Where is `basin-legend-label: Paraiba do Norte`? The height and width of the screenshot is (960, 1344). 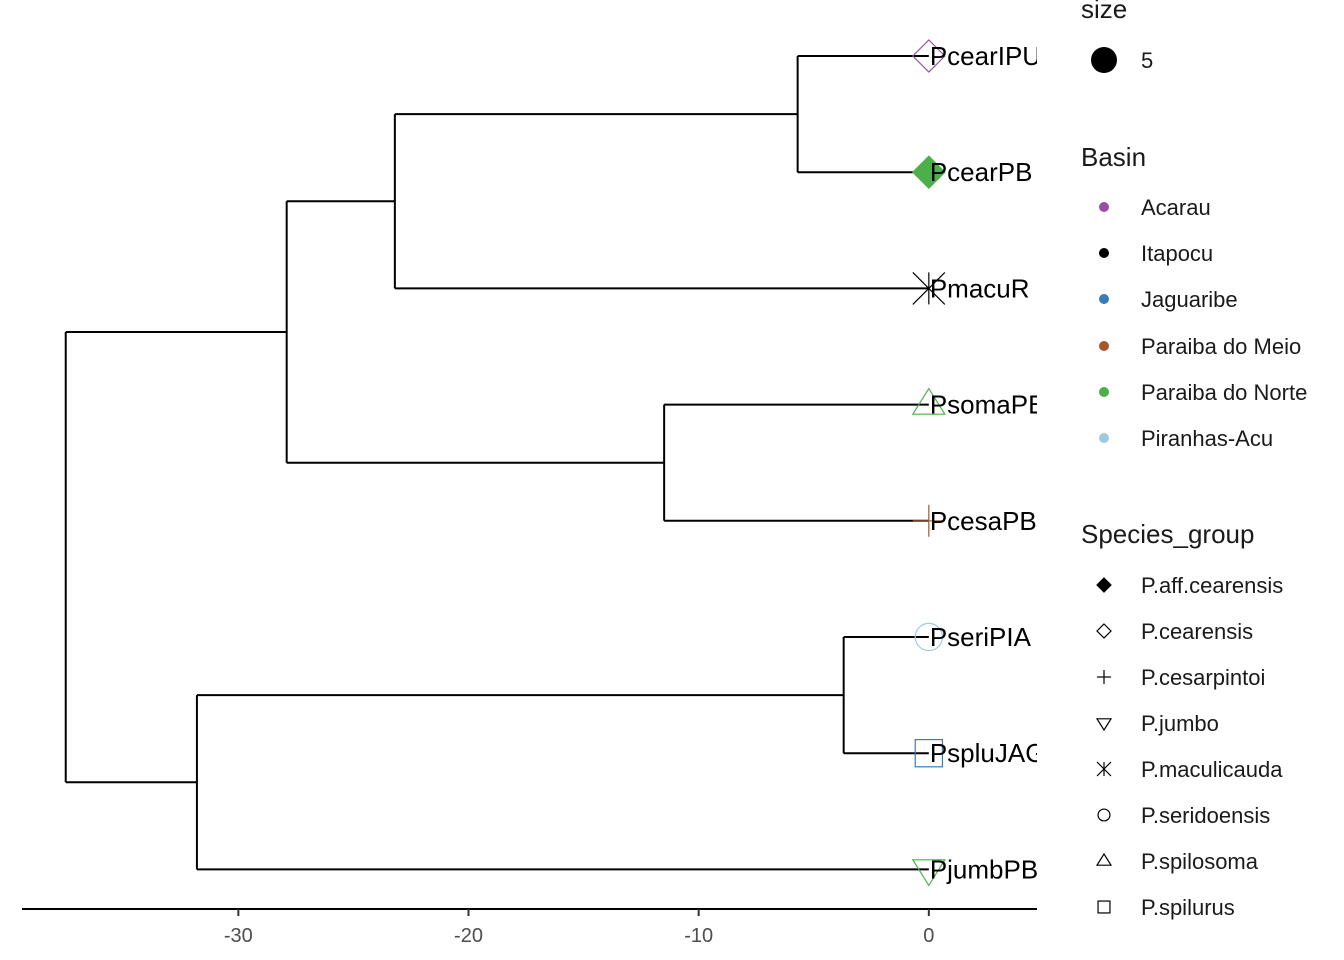
basin-legend-label: Paraiba do Norte is located at coordinates (1224, 392).